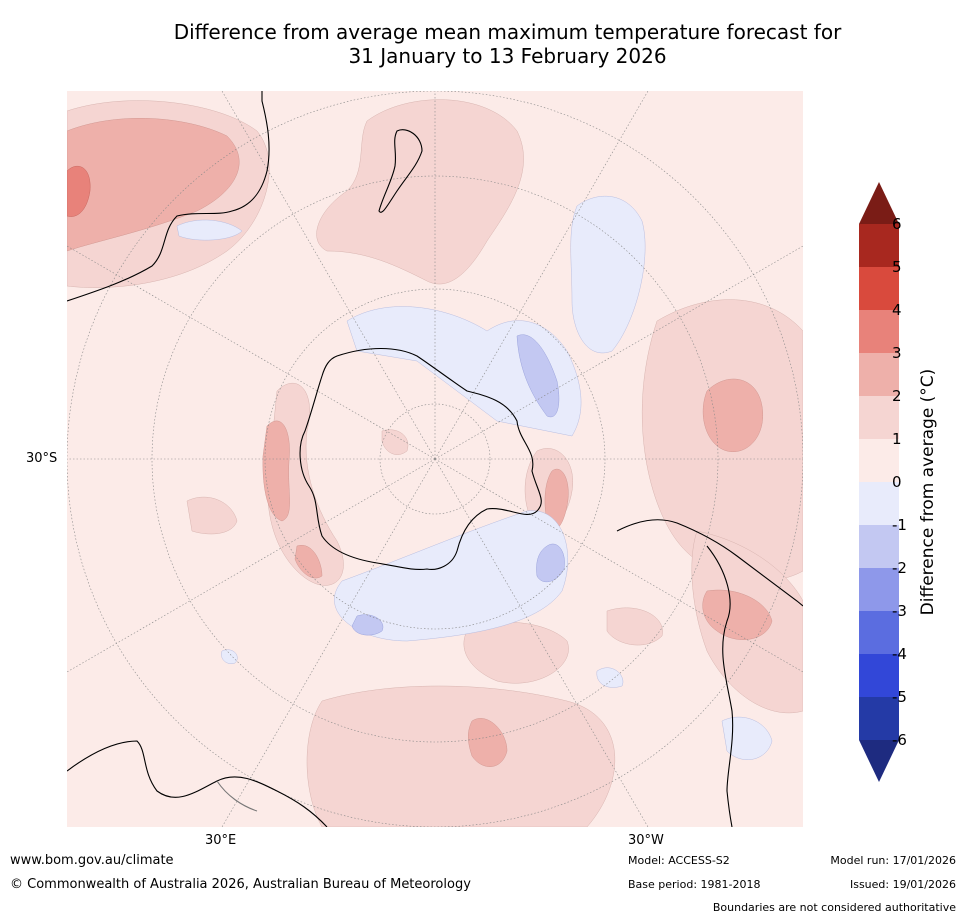 Image resolution: width=965 pixels, height=919 pixels. I want to click on longitude-label-30w: 30°W, so click(646, 840).